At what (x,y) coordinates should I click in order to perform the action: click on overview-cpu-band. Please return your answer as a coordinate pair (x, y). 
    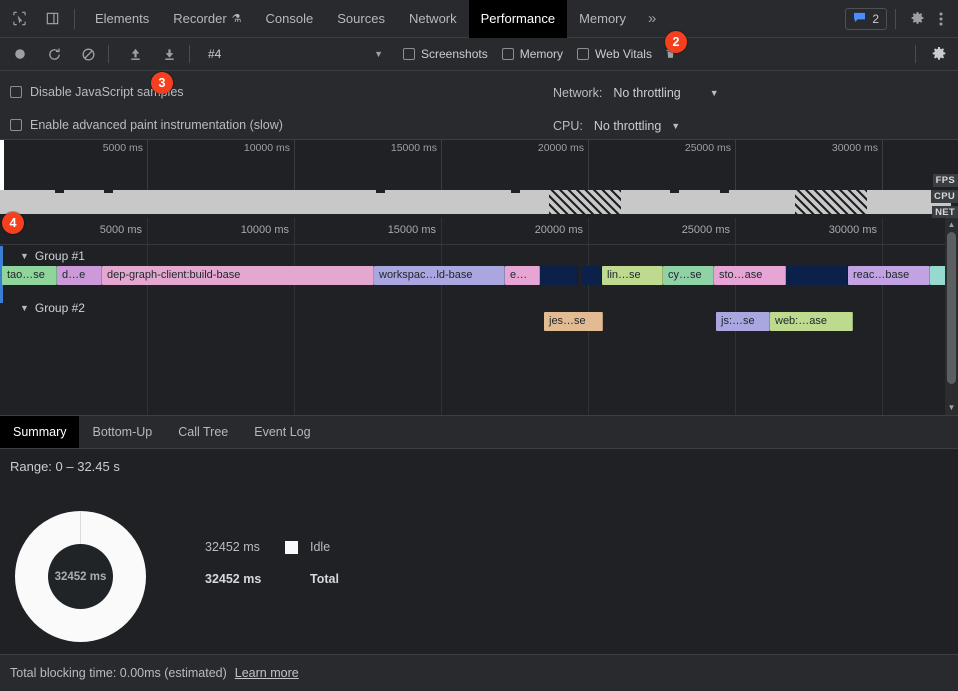
    Looking at the image, I should click on (475, 202).